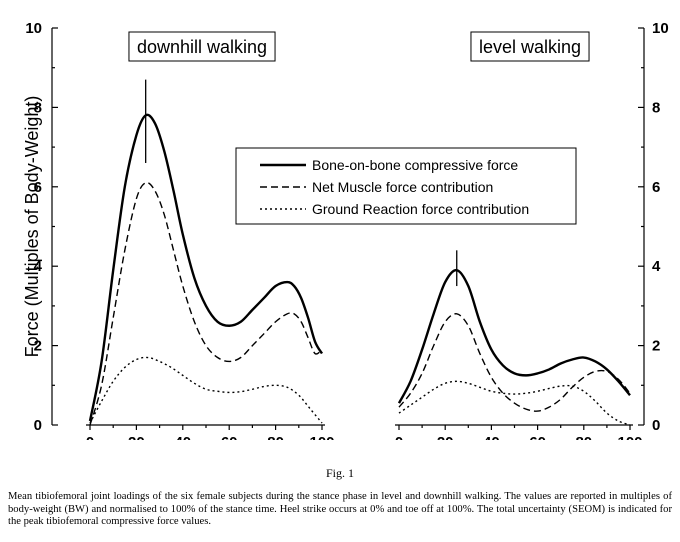 This screenshot has width=680, height=542. I want to click on legend-label: Net Muscle force contribution, so click(402, 187).